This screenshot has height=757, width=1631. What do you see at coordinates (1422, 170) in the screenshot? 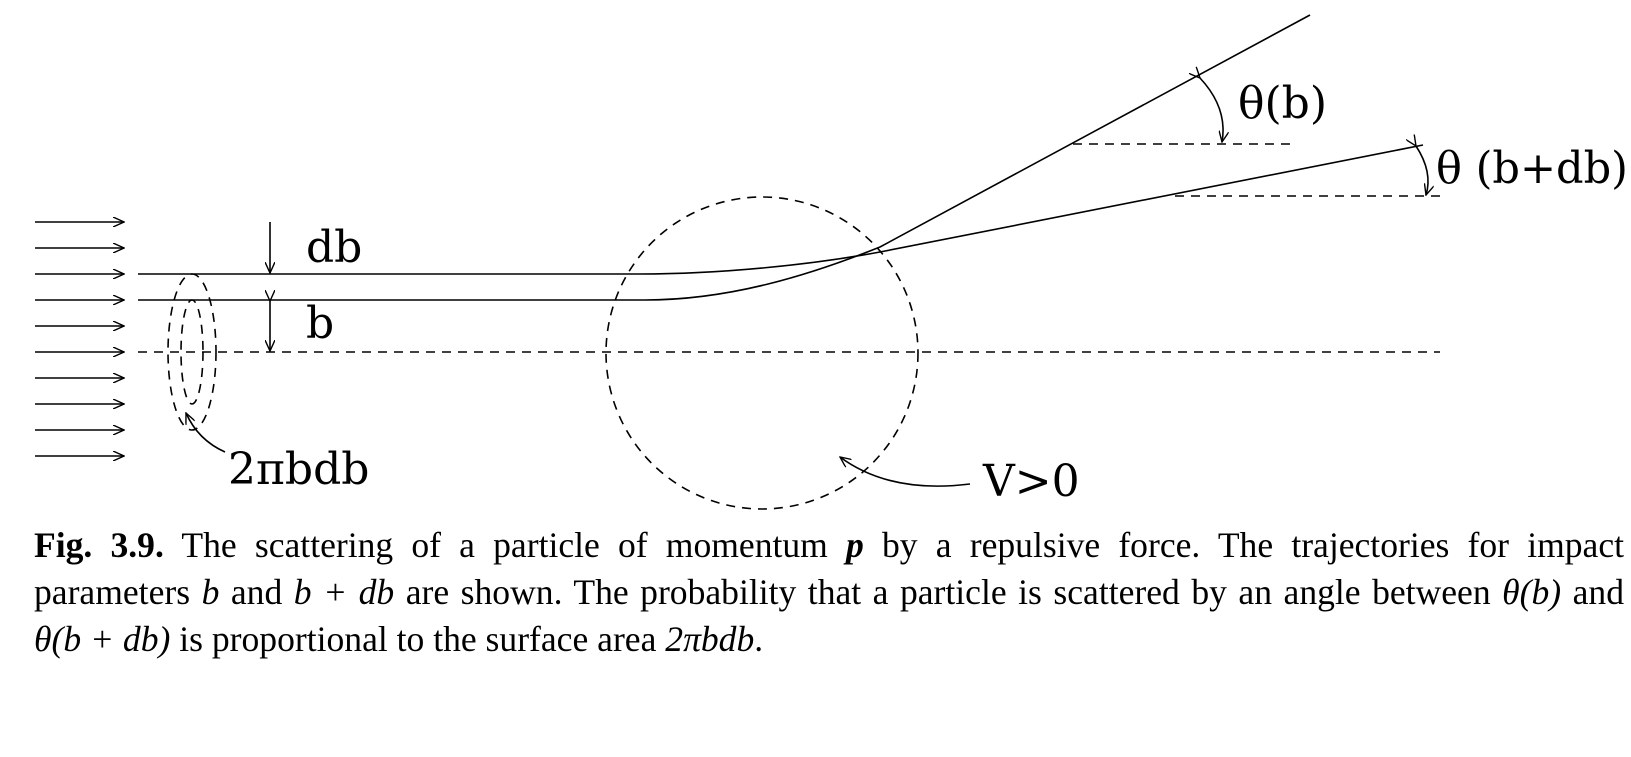
I see `theta-b-db-arc` at bounding box center [1422, 170].